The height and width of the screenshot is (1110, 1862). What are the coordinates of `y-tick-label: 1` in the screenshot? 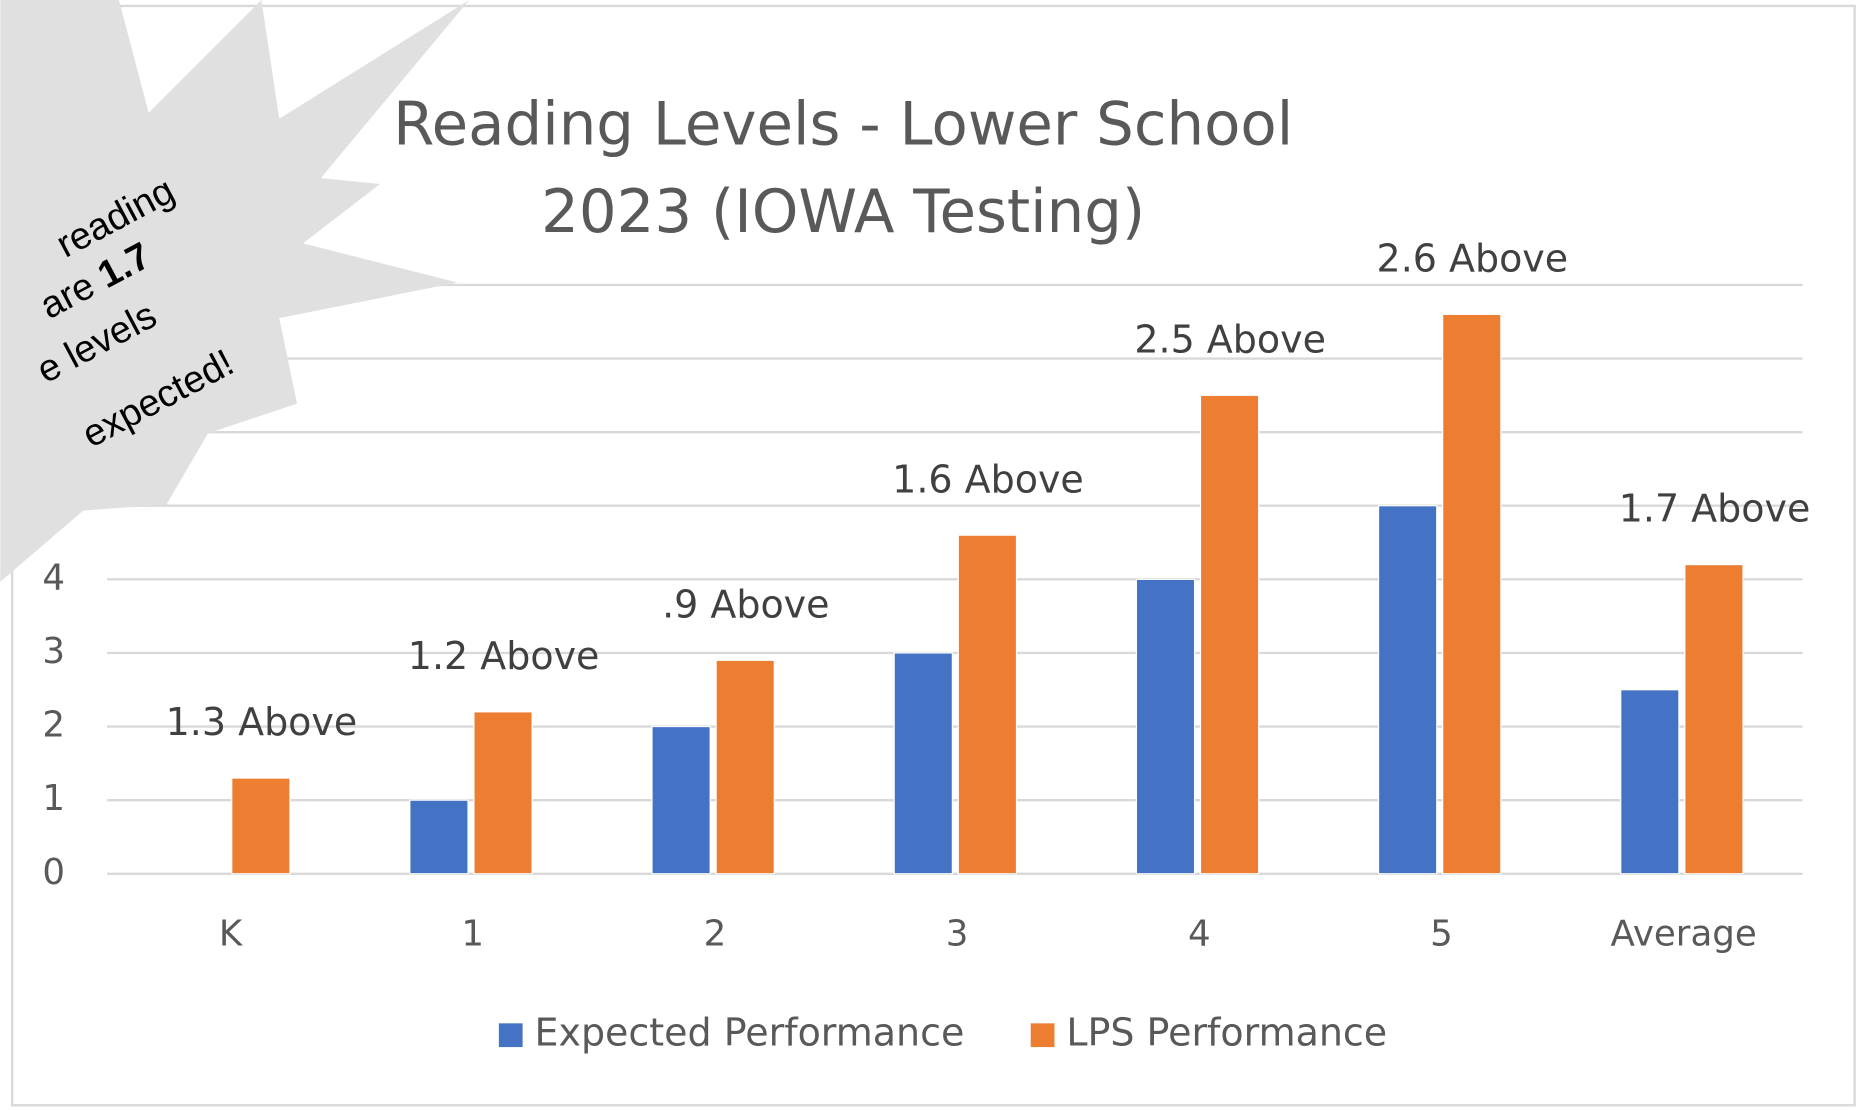 It's located at (53, 798).